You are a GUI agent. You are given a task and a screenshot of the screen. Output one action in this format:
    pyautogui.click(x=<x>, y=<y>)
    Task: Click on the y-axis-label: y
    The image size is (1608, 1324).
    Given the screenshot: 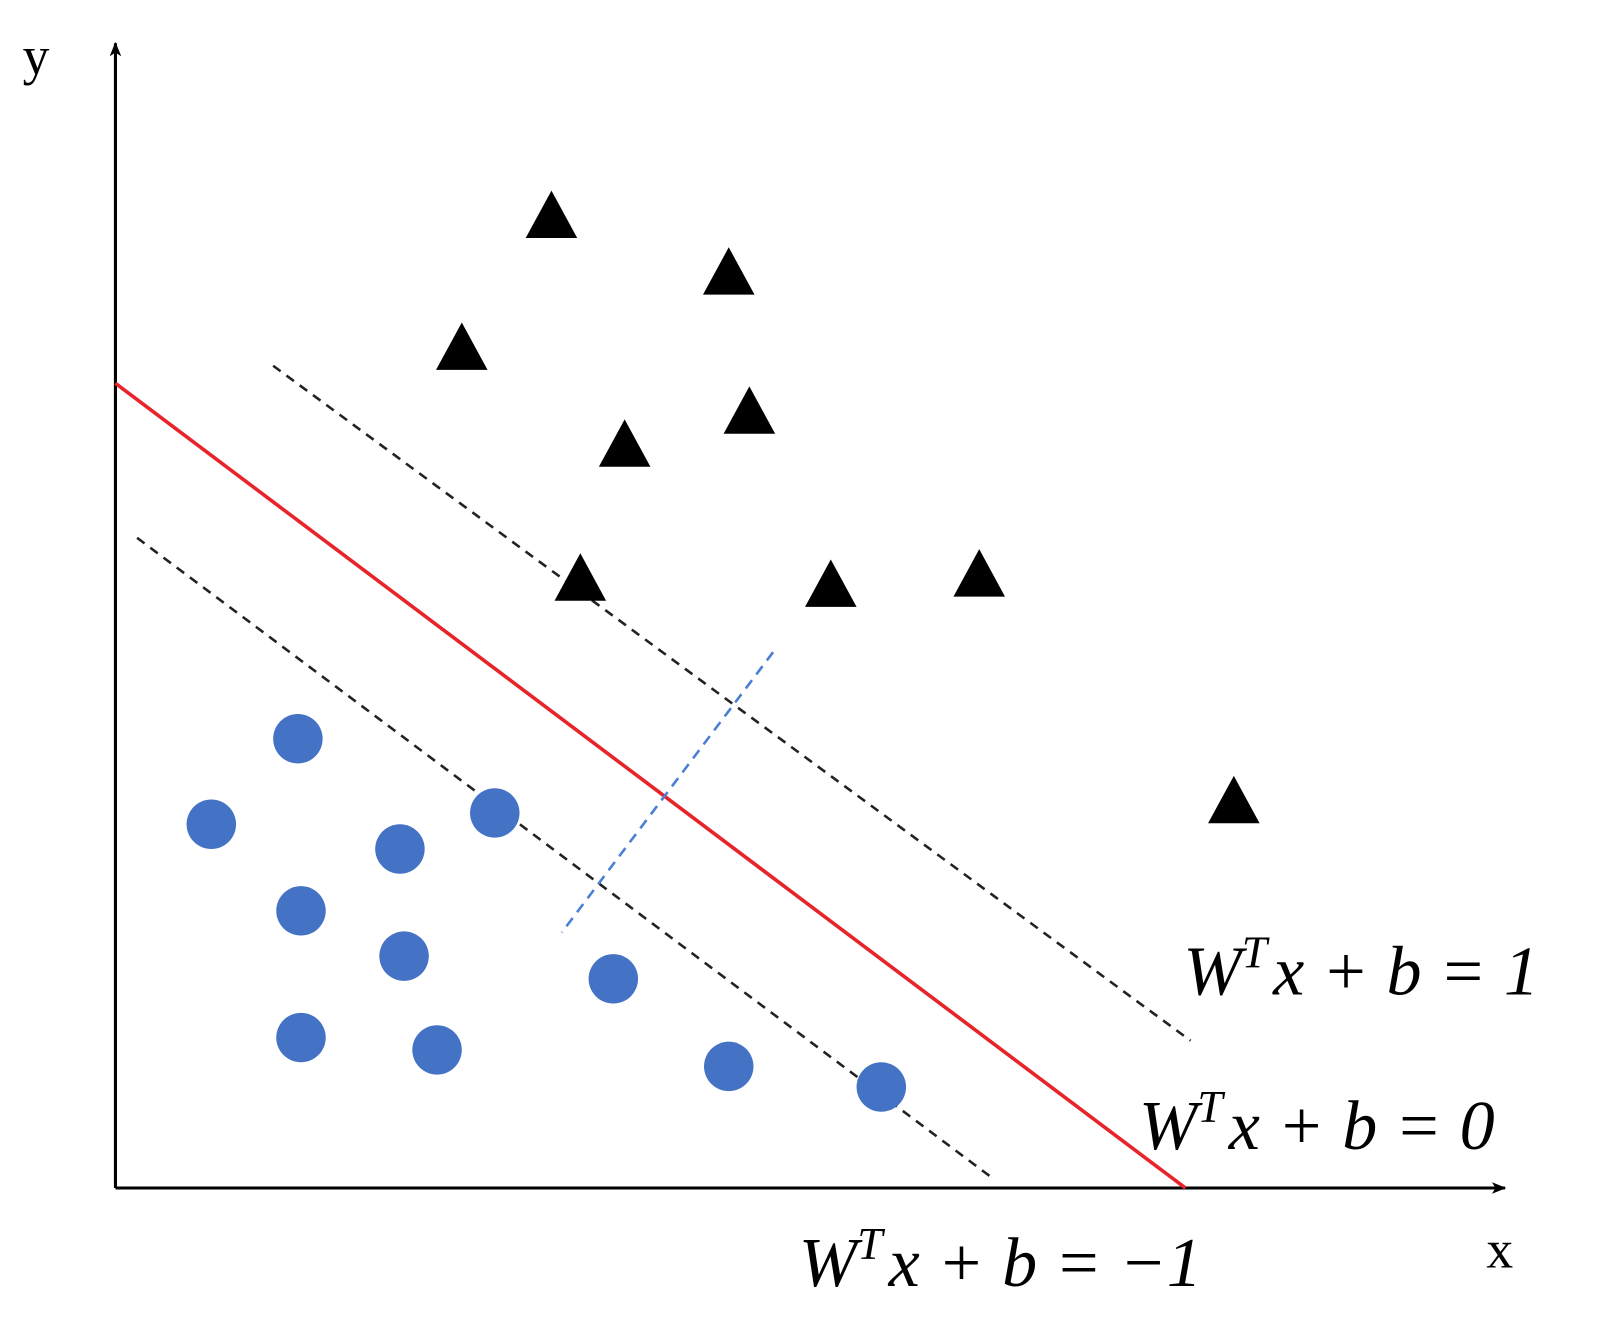 What is the action you would take?
    pyautogui.click(x=36, y=56)
    